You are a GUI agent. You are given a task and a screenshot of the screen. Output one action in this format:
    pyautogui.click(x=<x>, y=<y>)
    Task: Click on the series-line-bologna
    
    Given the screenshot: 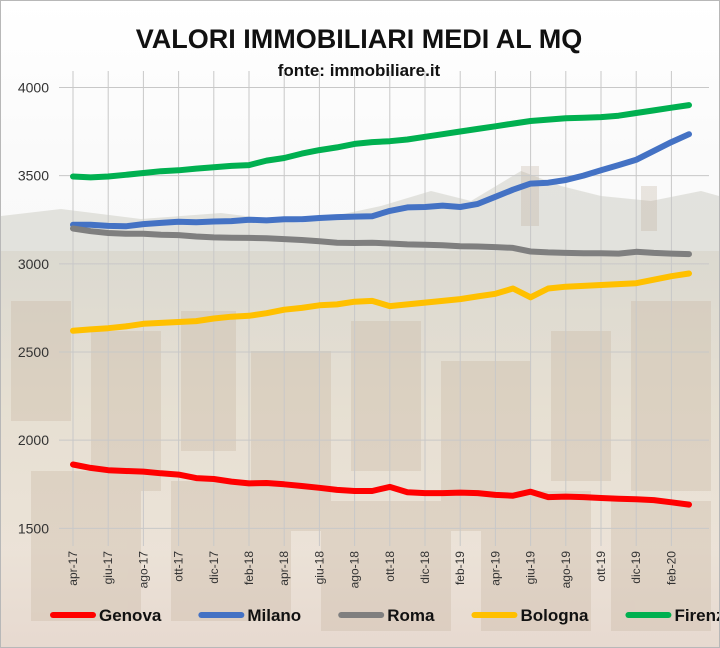 What is the action you would take?
    pyautogui.click(x=381, y=302)
    